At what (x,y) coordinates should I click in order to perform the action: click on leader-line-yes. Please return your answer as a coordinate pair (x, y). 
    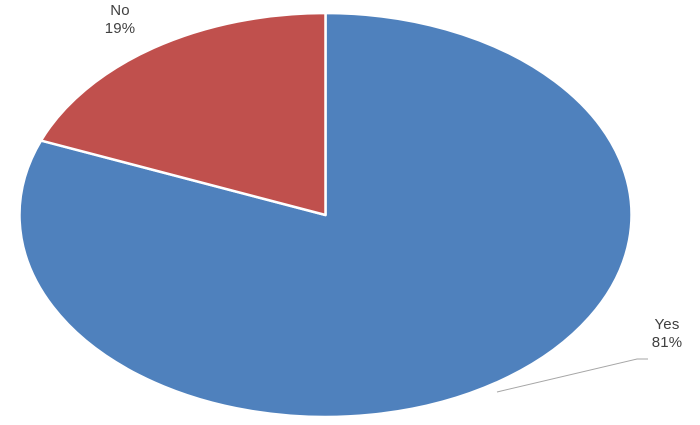
    Looking at the image, I should click on (572, 375).